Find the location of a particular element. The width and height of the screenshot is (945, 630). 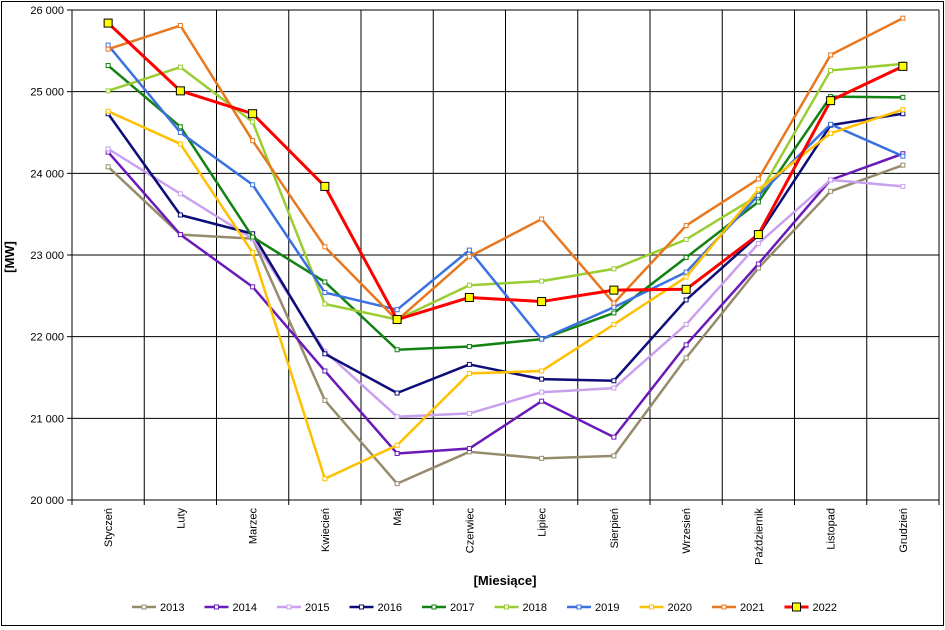

legend-item: 2015 is located at coordinates (303, 608).